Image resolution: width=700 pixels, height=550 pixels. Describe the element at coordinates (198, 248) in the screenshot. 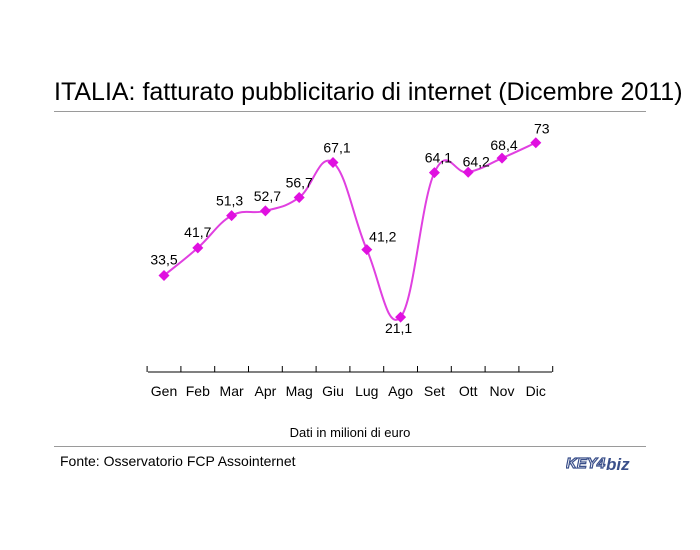

I see `data-point-feb` at that location.